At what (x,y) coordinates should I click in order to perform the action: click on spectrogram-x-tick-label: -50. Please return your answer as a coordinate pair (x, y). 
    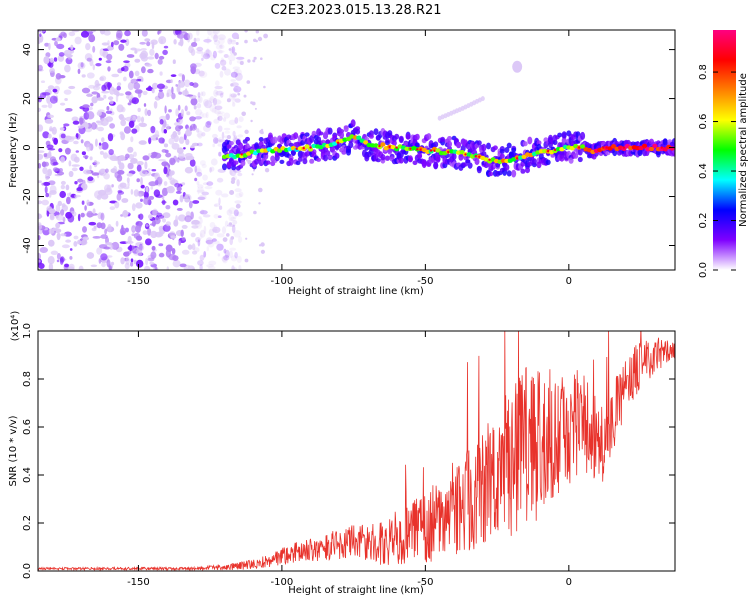
    Looking at the image, I should click on (425, 281).